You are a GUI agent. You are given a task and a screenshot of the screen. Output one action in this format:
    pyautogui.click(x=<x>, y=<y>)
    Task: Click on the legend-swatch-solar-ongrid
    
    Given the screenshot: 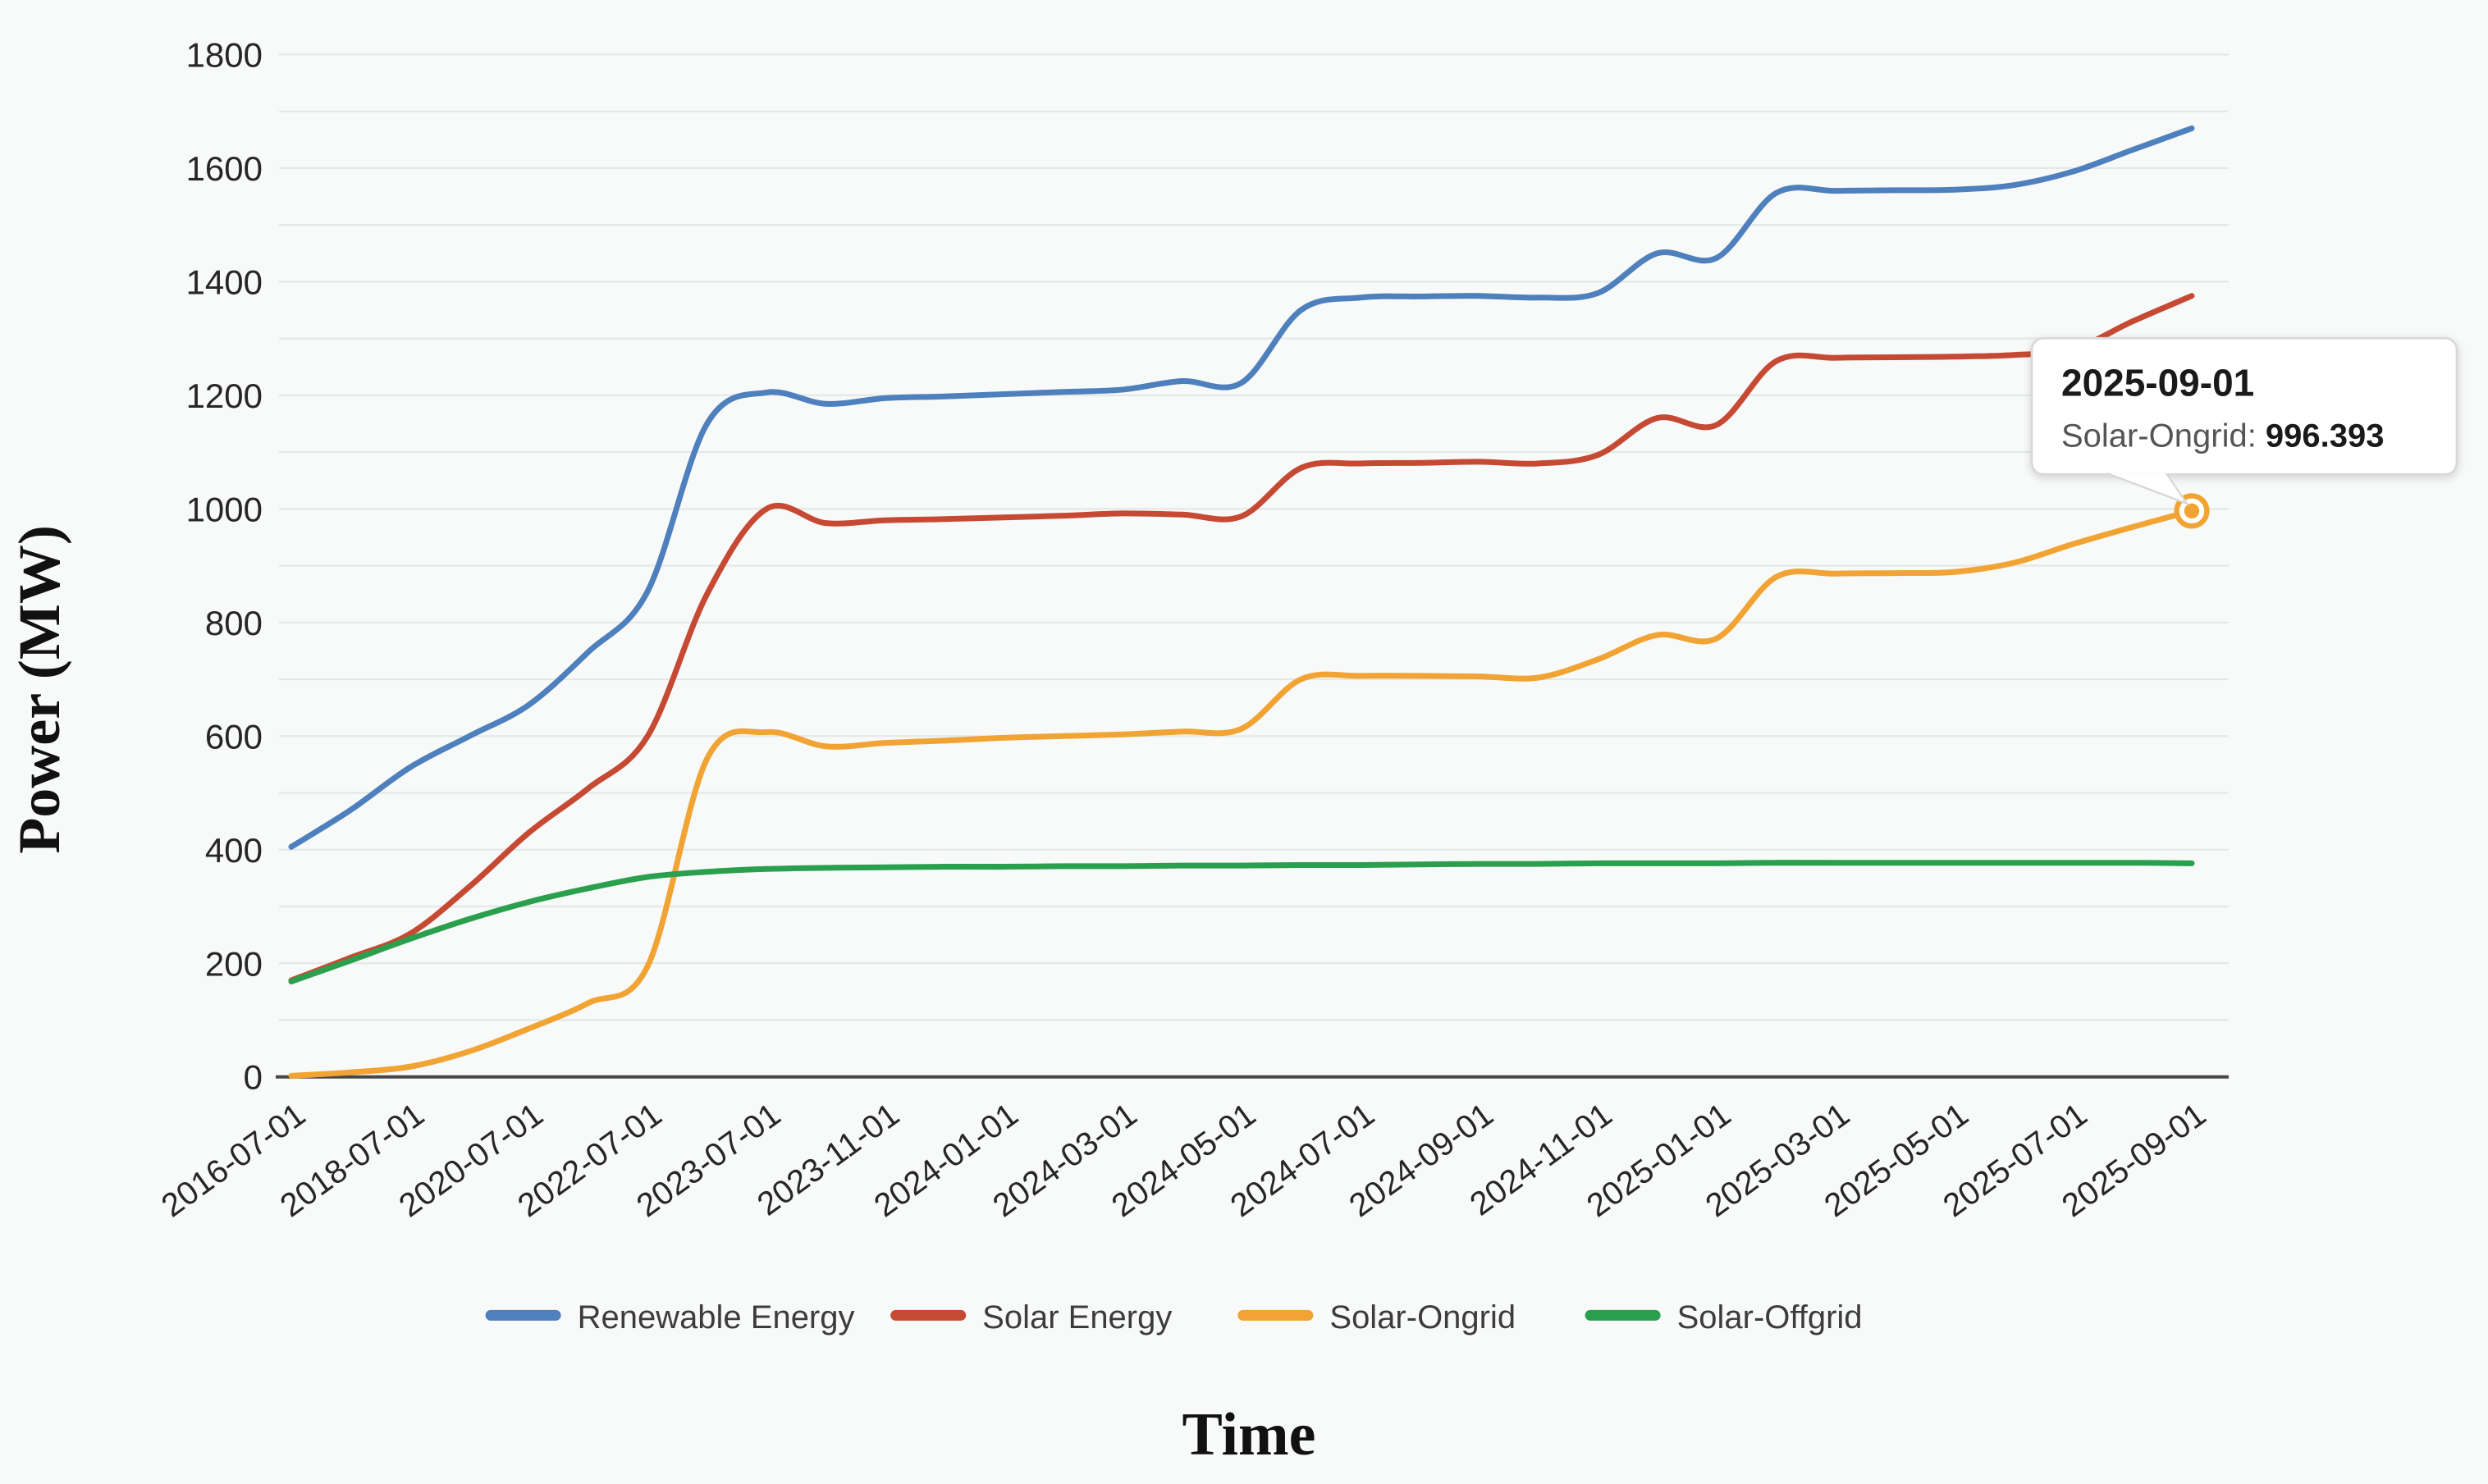 What is the action you would take?
    pyautogui.click(x=1275, y=1315)
    